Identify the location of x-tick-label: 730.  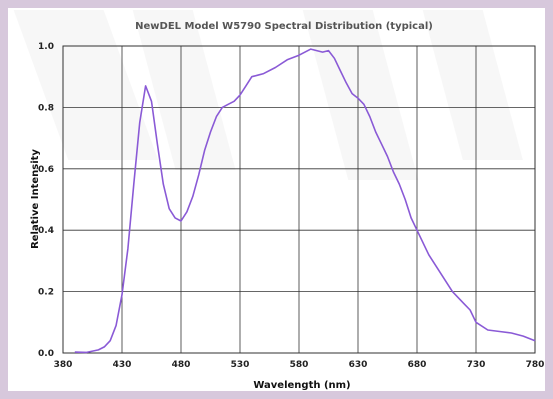
(476, 365).